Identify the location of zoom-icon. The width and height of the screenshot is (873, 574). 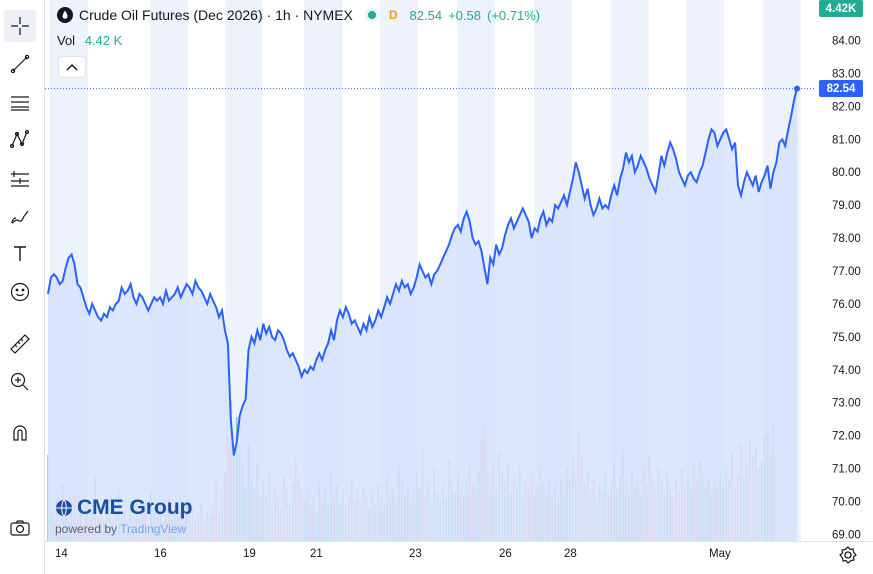
(20, 382).